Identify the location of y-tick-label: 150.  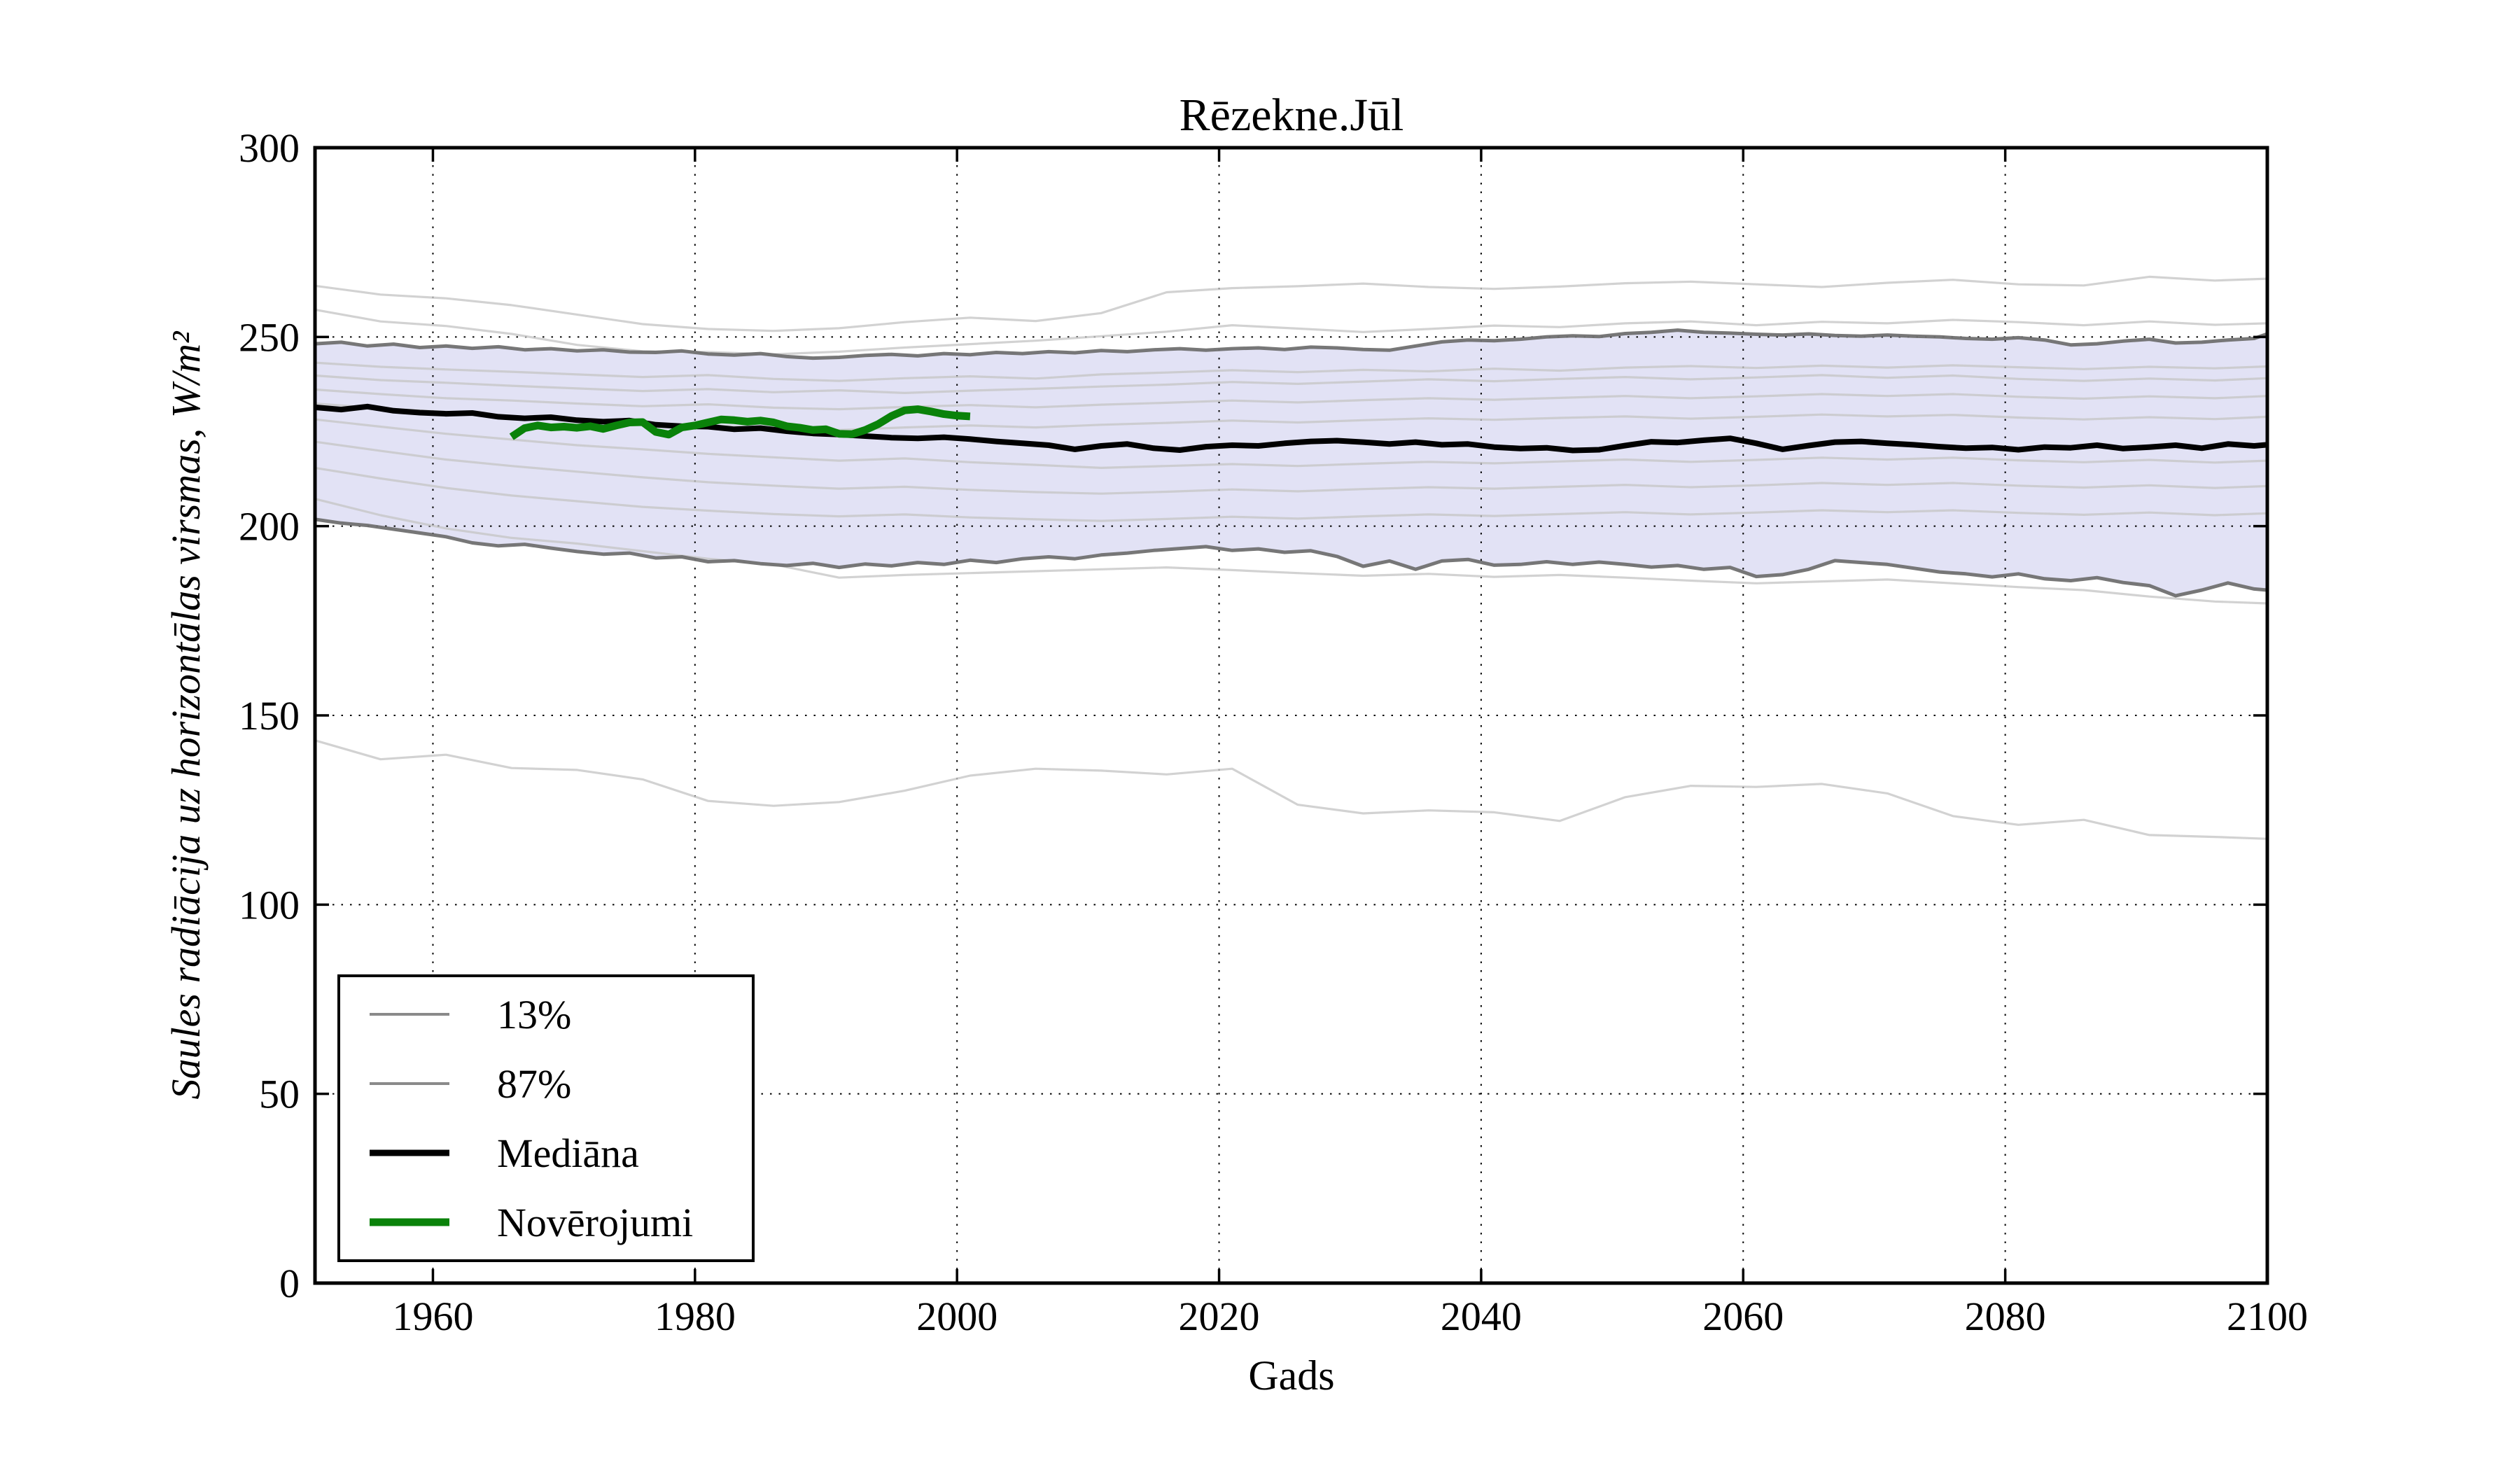
(269, 715).